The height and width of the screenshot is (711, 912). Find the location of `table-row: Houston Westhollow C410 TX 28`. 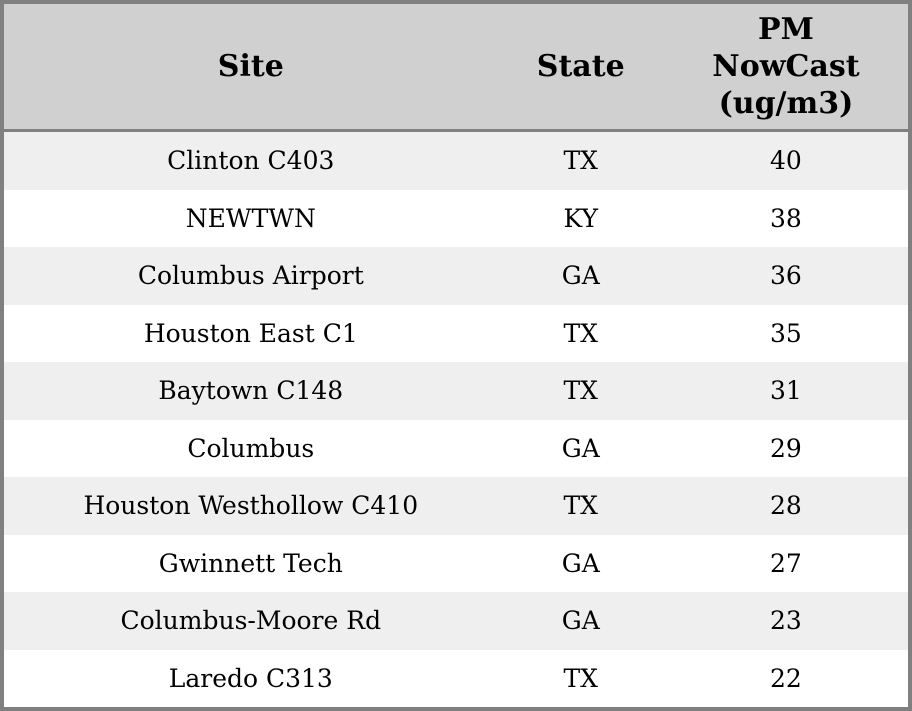

table-row: Houston Westhollow C410 TX 28 is located at coordinates (456, 506).